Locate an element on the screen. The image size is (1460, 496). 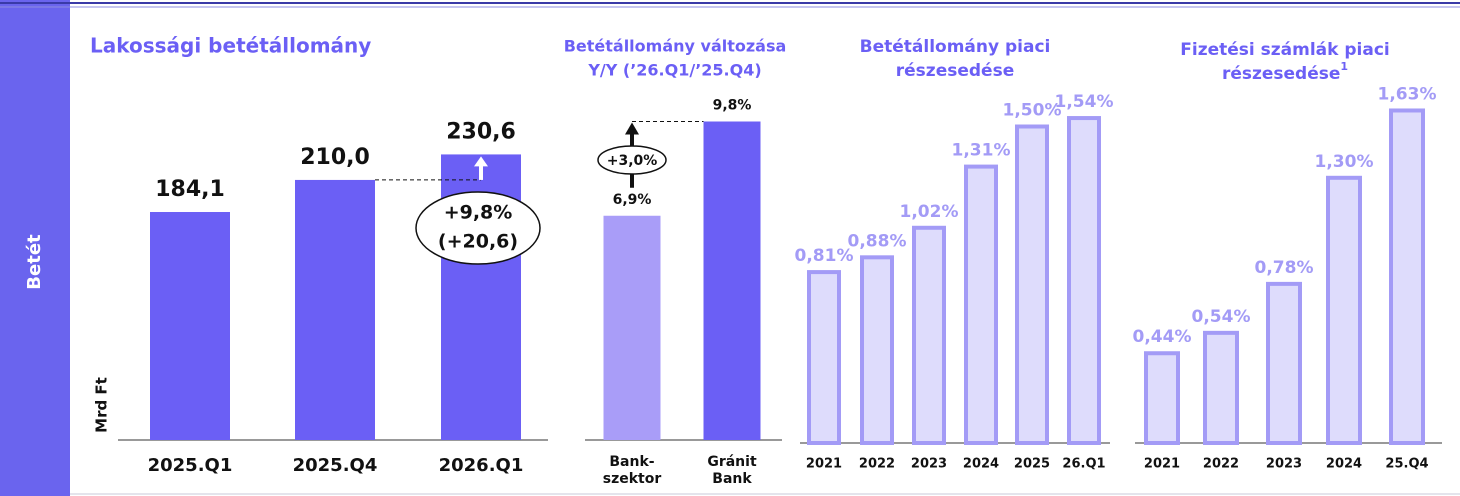
x-tick-label: 2025 is located at coordinates (1032, 464).